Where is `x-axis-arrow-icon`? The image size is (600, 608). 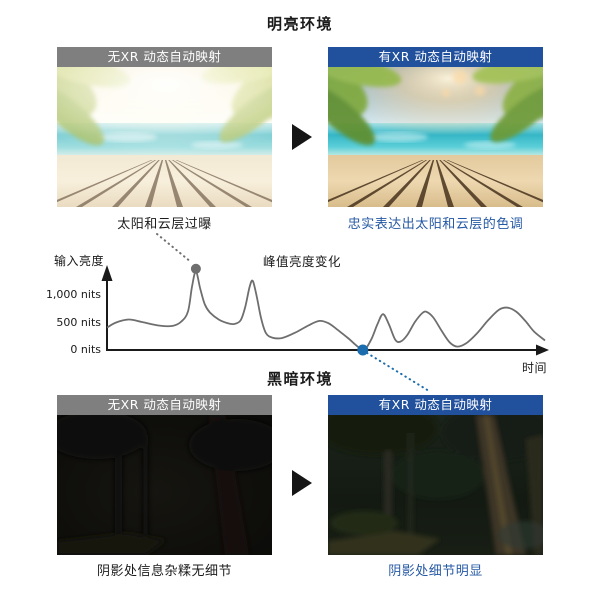 x-axis-arrow-icon is located at coordinates (542, 350).